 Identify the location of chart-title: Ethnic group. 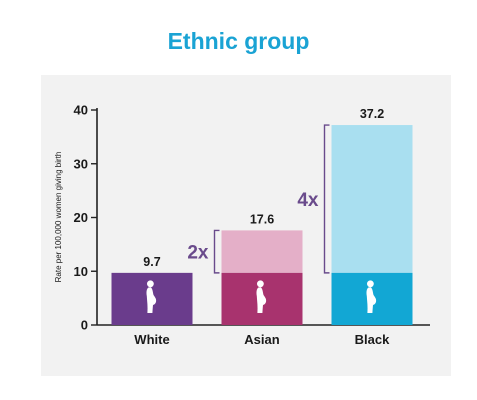
(238, 41).